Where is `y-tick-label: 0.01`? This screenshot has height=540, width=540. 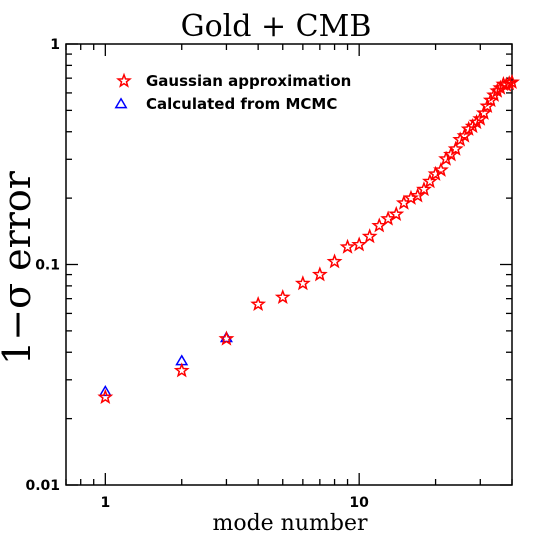 y-tick-label: 0.01 is located at coordinates (42, 486).